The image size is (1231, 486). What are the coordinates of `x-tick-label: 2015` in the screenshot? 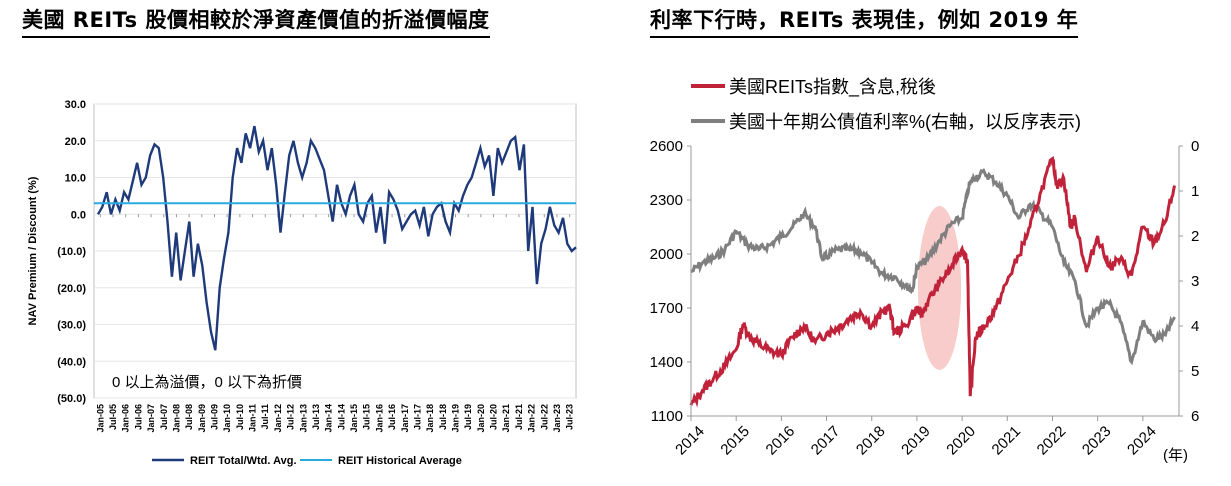 It's located at (735, 441).